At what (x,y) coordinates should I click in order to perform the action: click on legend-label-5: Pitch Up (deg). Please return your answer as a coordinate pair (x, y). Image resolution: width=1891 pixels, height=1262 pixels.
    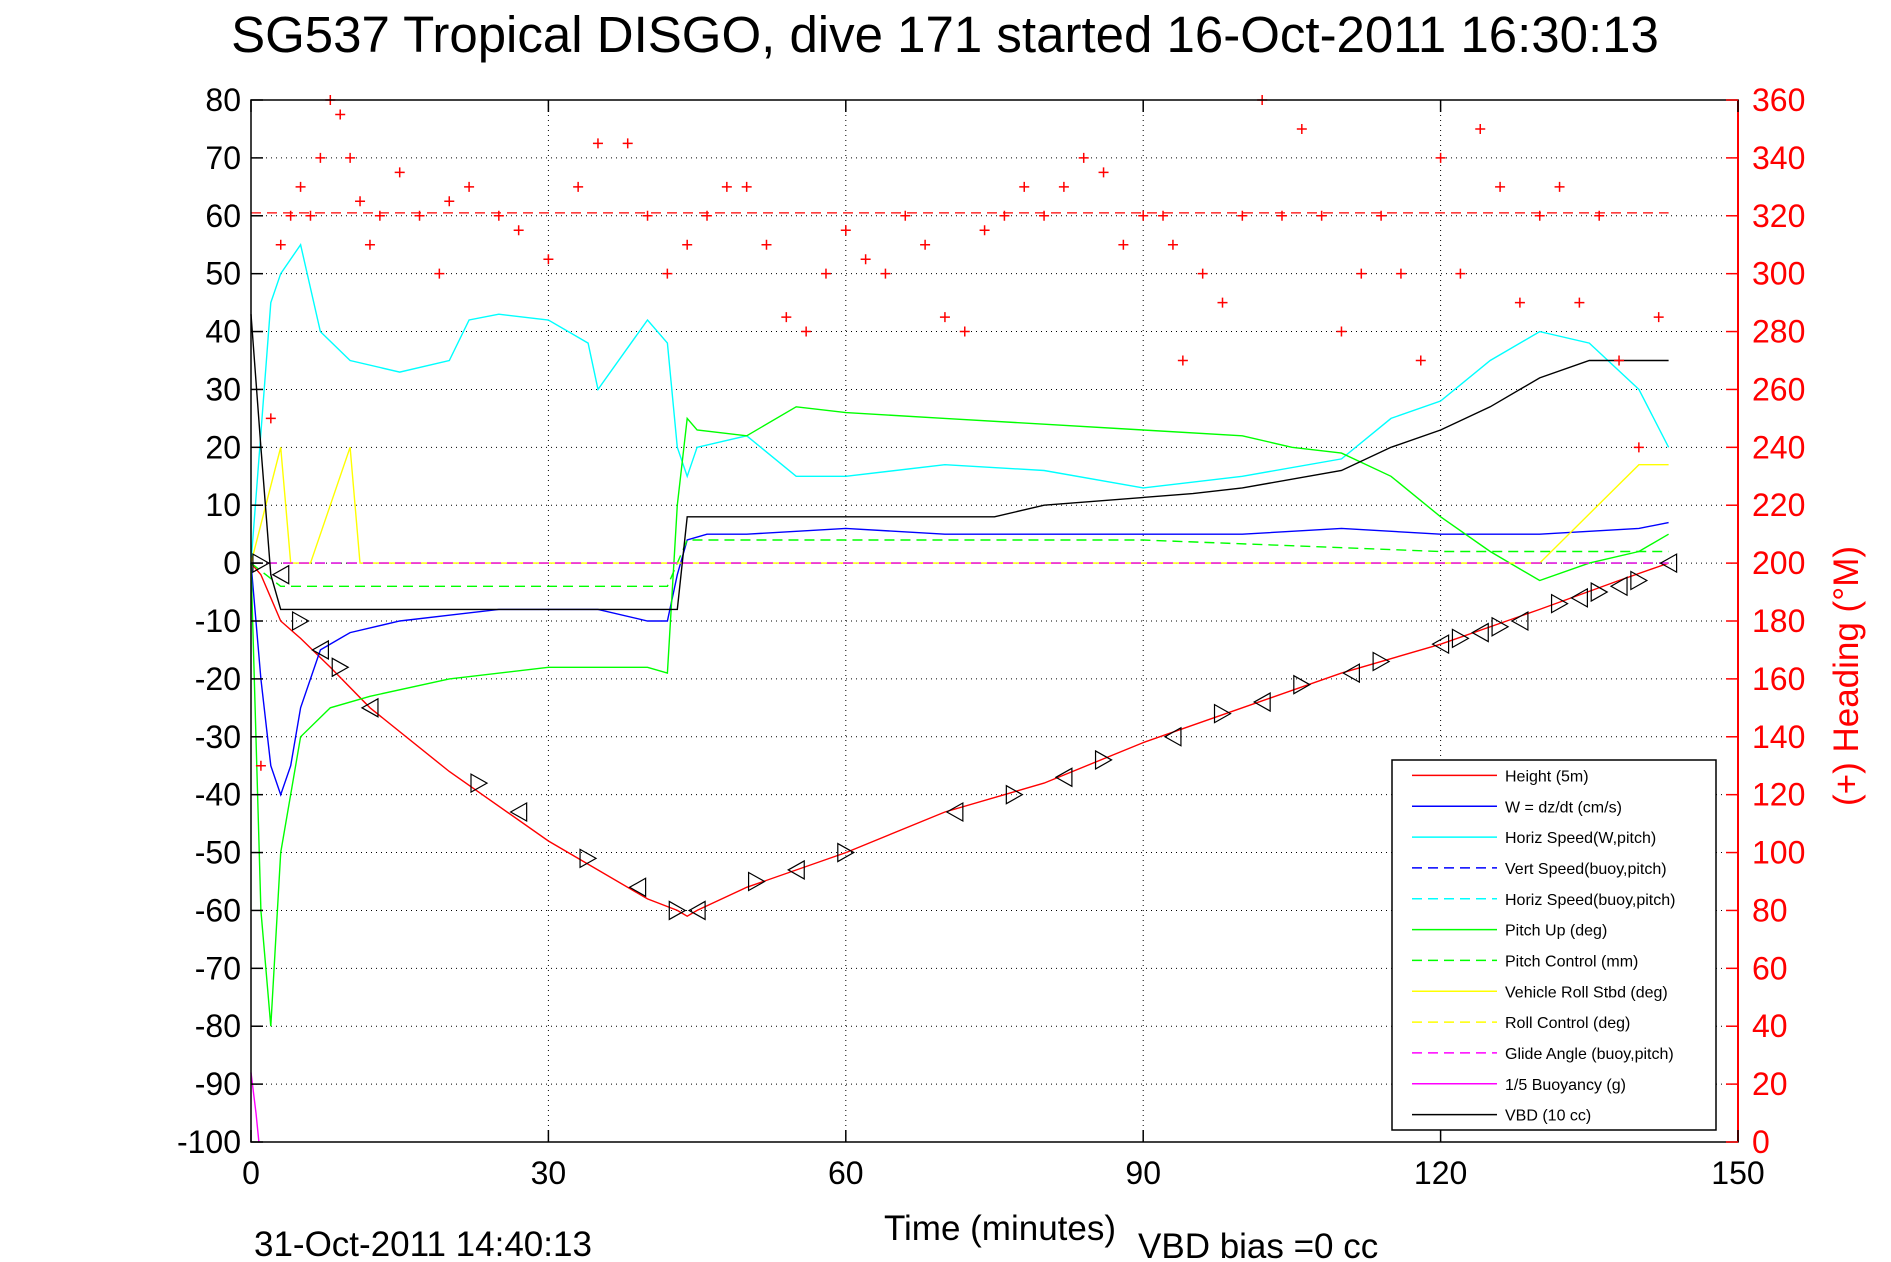
    Looking at the image, I should click on (1556, 931).